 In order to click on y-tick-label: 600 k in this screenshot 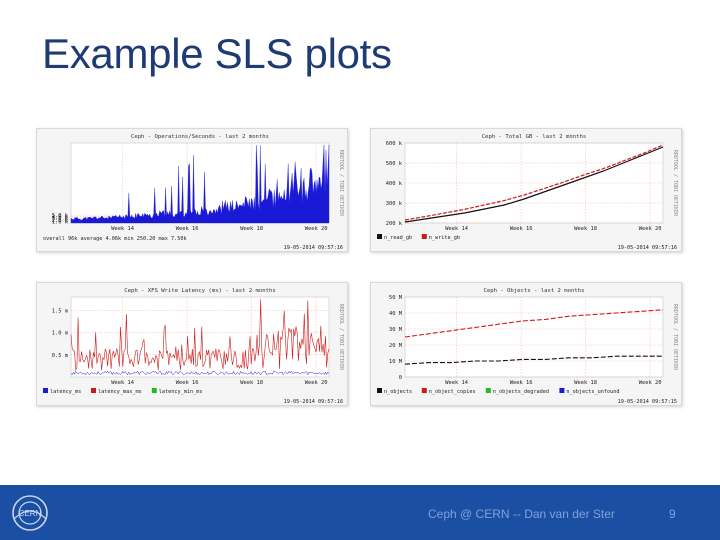, I will do `click(394, 144)`.